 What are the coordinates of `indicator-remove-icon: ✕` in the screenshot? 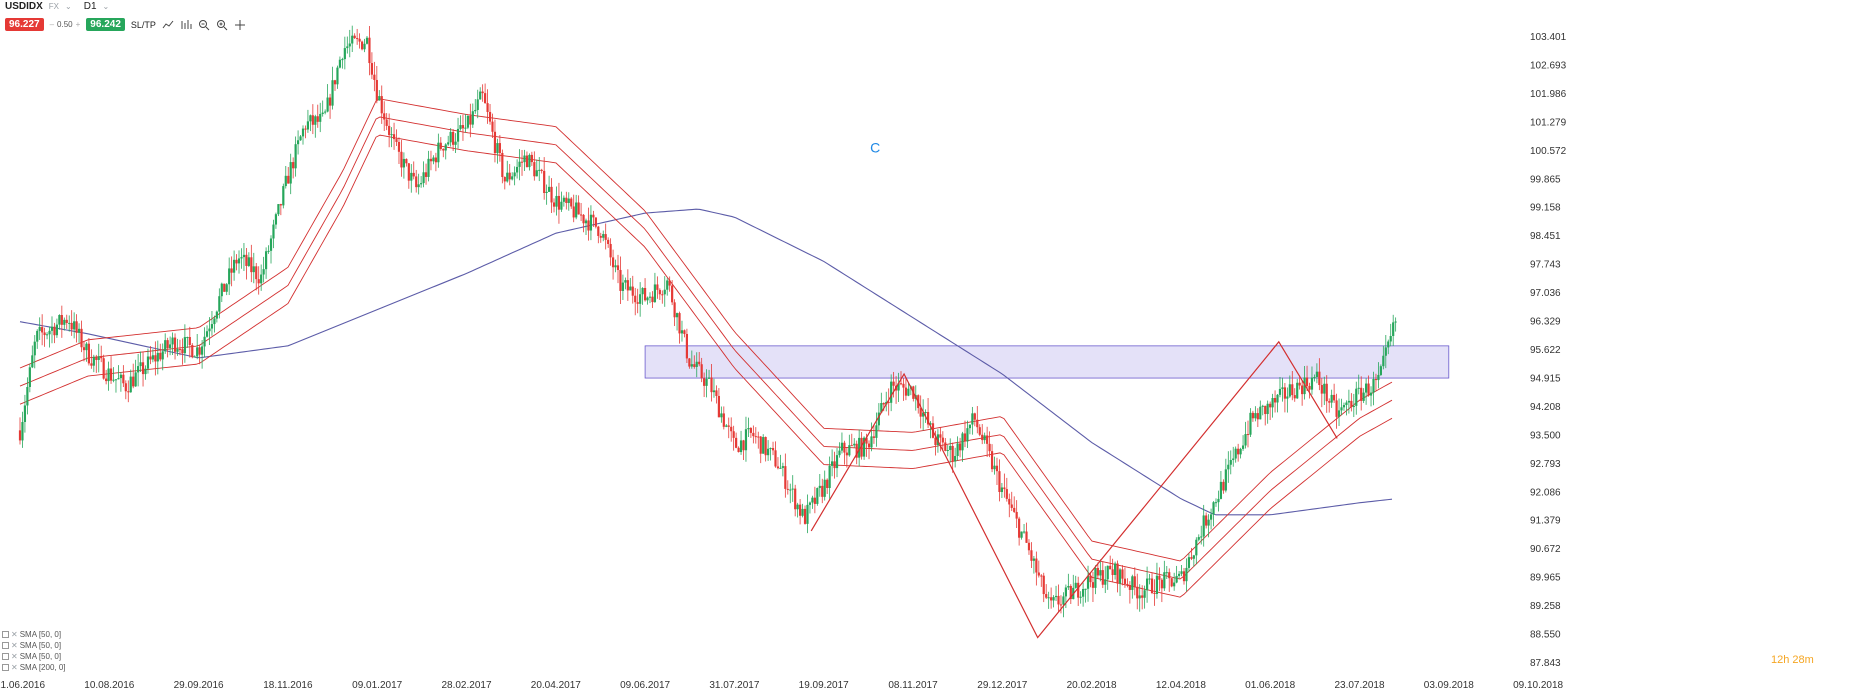 It's located at (14, 667).